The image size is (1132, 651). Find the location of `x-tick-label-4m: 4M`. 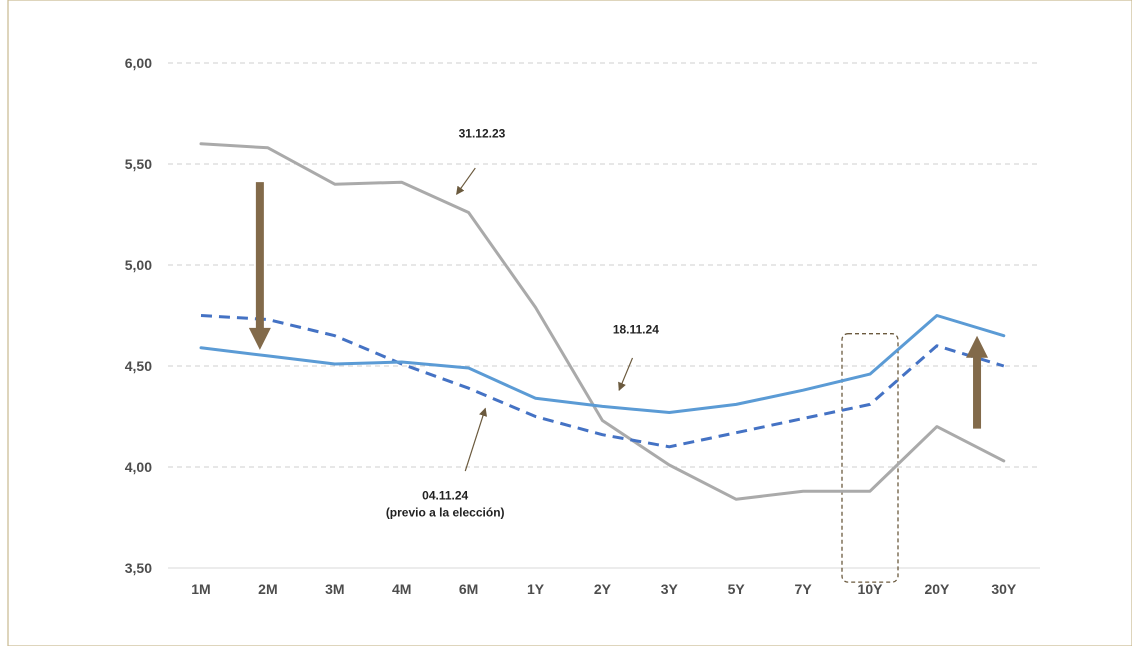

x-tick-label-4m: 4M is located at coordinates (401, 589).